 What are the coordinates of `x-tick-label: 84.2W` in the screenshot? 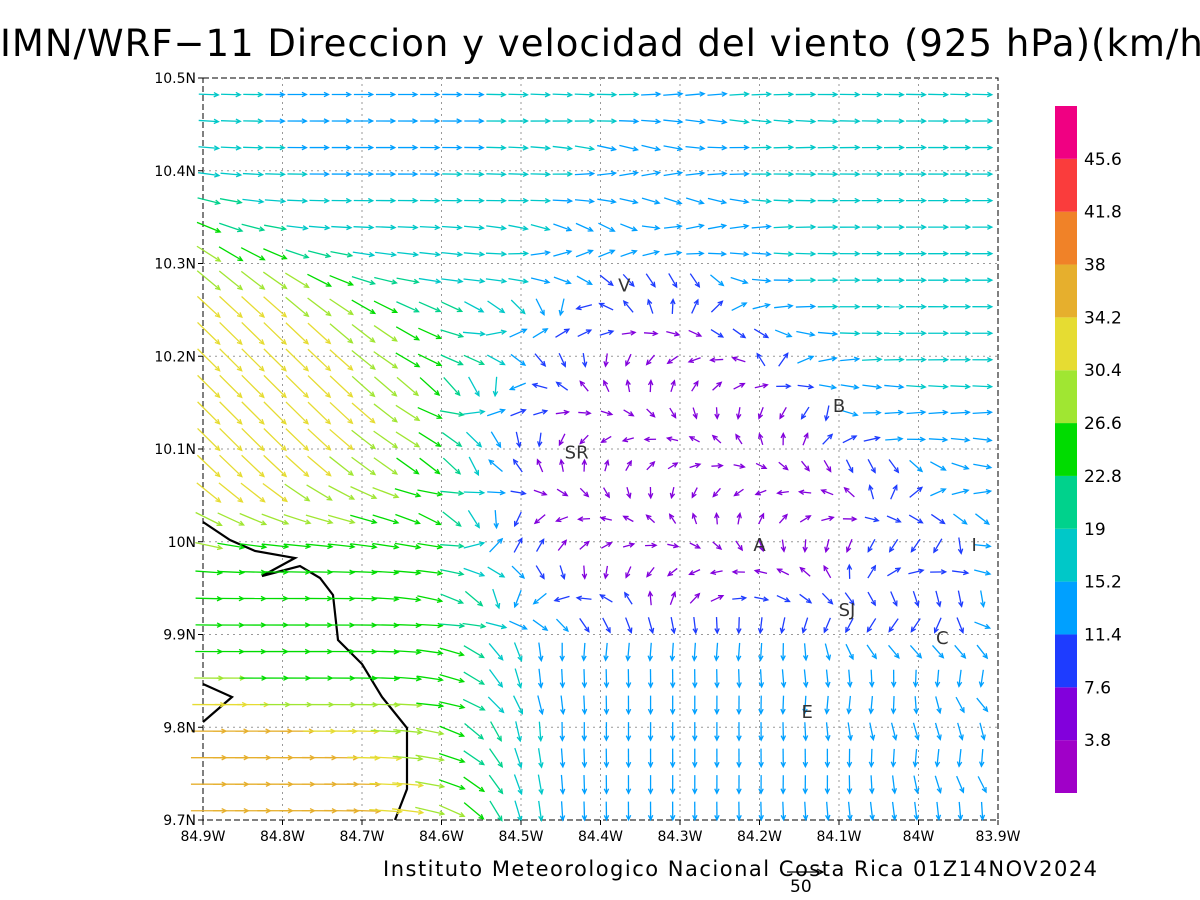 It's located at (759, 837).